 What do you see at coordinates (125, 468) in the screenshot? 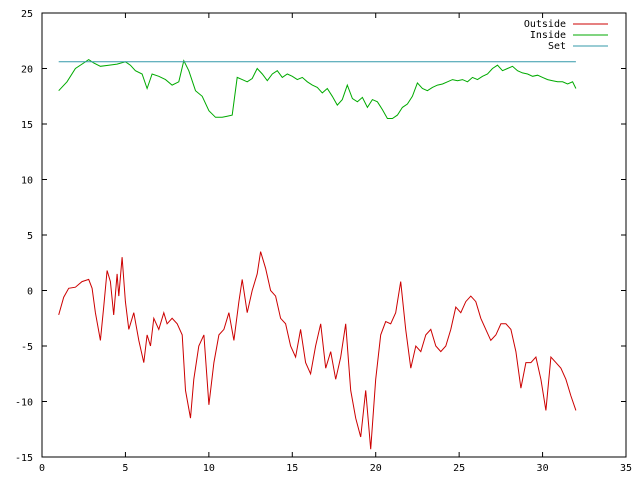
I see `x-tick-label: 5` at bounding box center [125, 468].